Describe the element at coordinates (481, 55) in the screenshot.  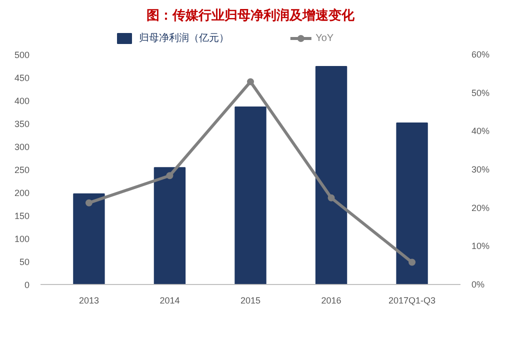
I see `y2-tick-label: 60%` at that location.